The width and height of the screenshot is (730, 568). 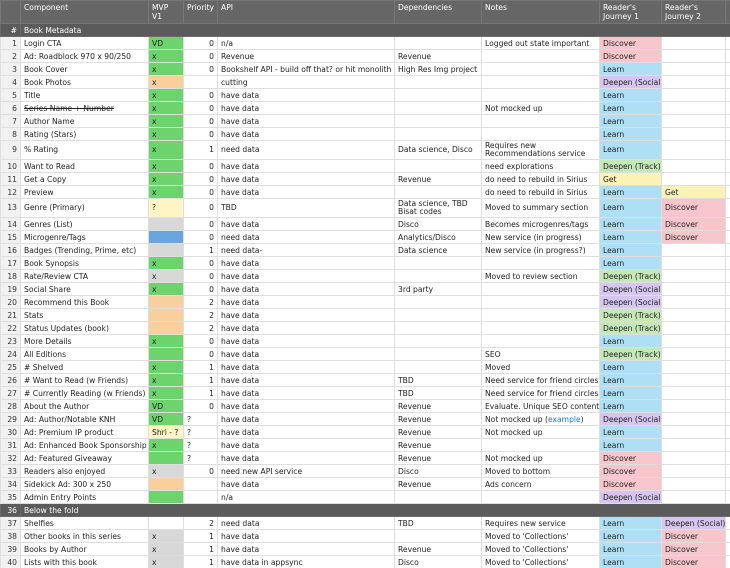 I want to click on data-row: 7 Author Name x 0 have data Learn, so click(x=365, y=121).